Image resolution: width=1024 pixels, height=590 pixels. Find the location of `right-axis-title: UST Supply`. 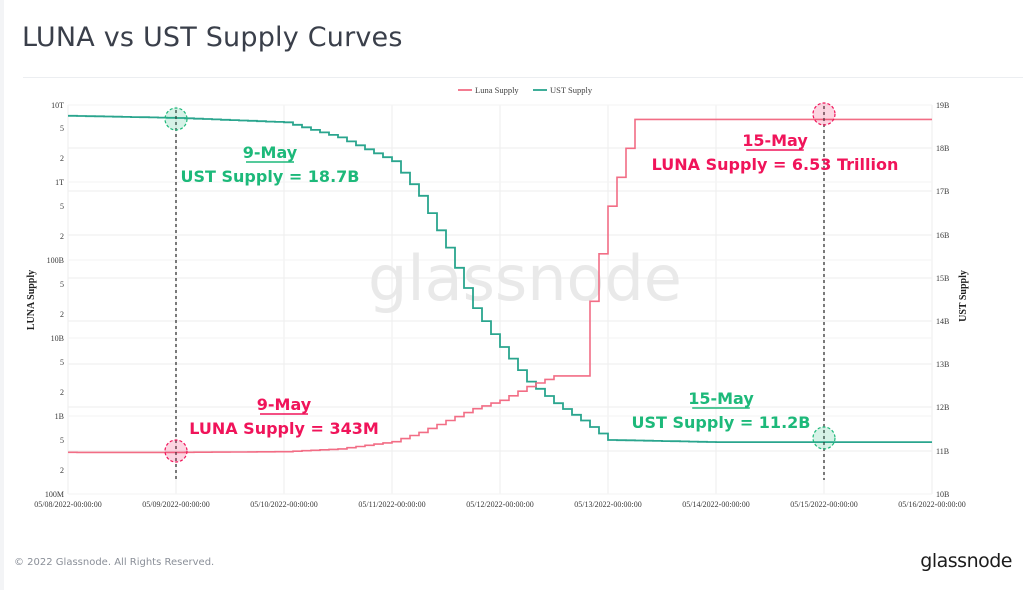

right-axis-title: UST Supply is located at coordinates (963, 296).